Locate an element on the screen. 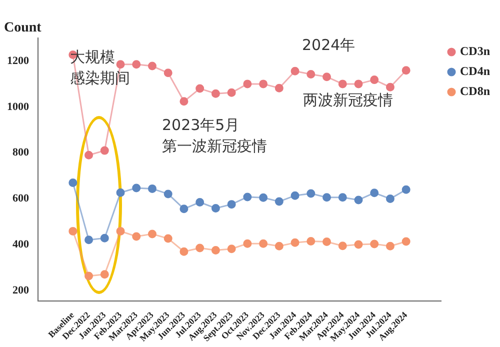 The width and height of the screenshot is (500, 347). legend-label: CD8n is located at coordinates (475, 91).